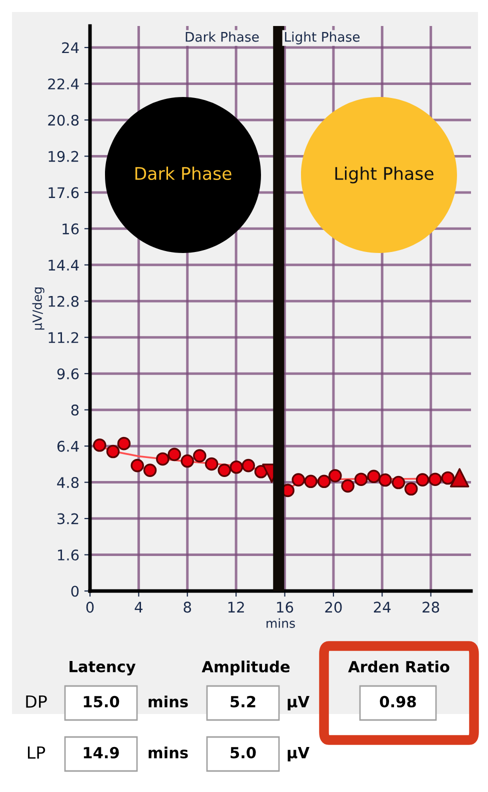  What do you see at coordinates (102, 702) in the screenshot?
I see `text: 15.0` at bounding box center [102, 702].